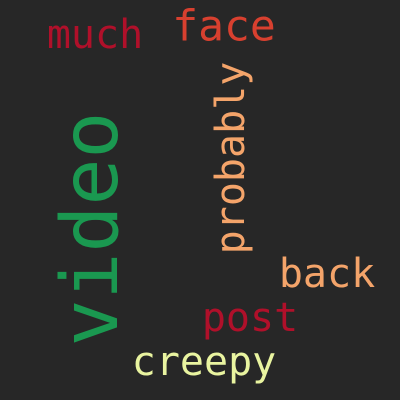 This screenshot has width=400, height=400. I want to click on word-post: post, so click(250, 318).